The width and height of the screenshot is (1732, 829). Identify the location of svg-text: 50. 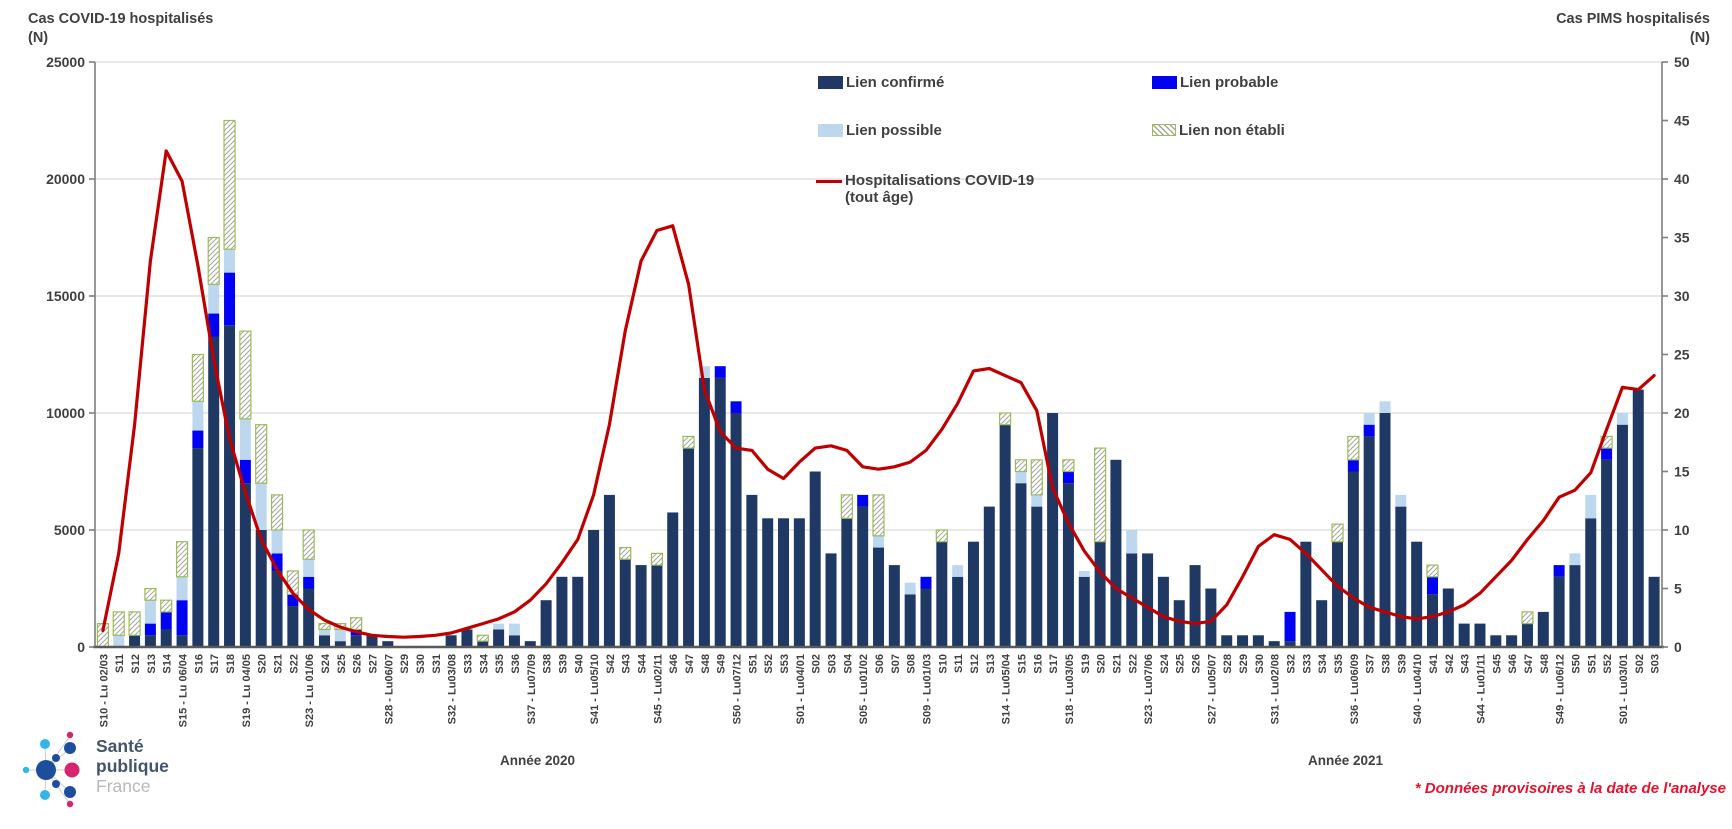
(1682, 62).